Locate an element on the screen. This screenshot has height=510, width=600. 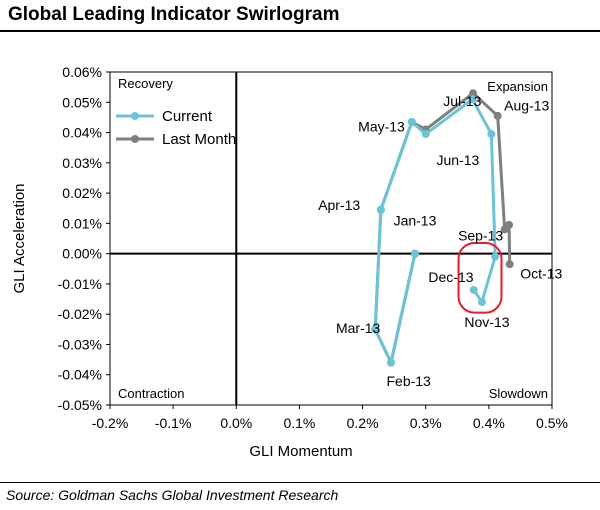
point-label: Nov-13 is located at coordinates (486, 322).